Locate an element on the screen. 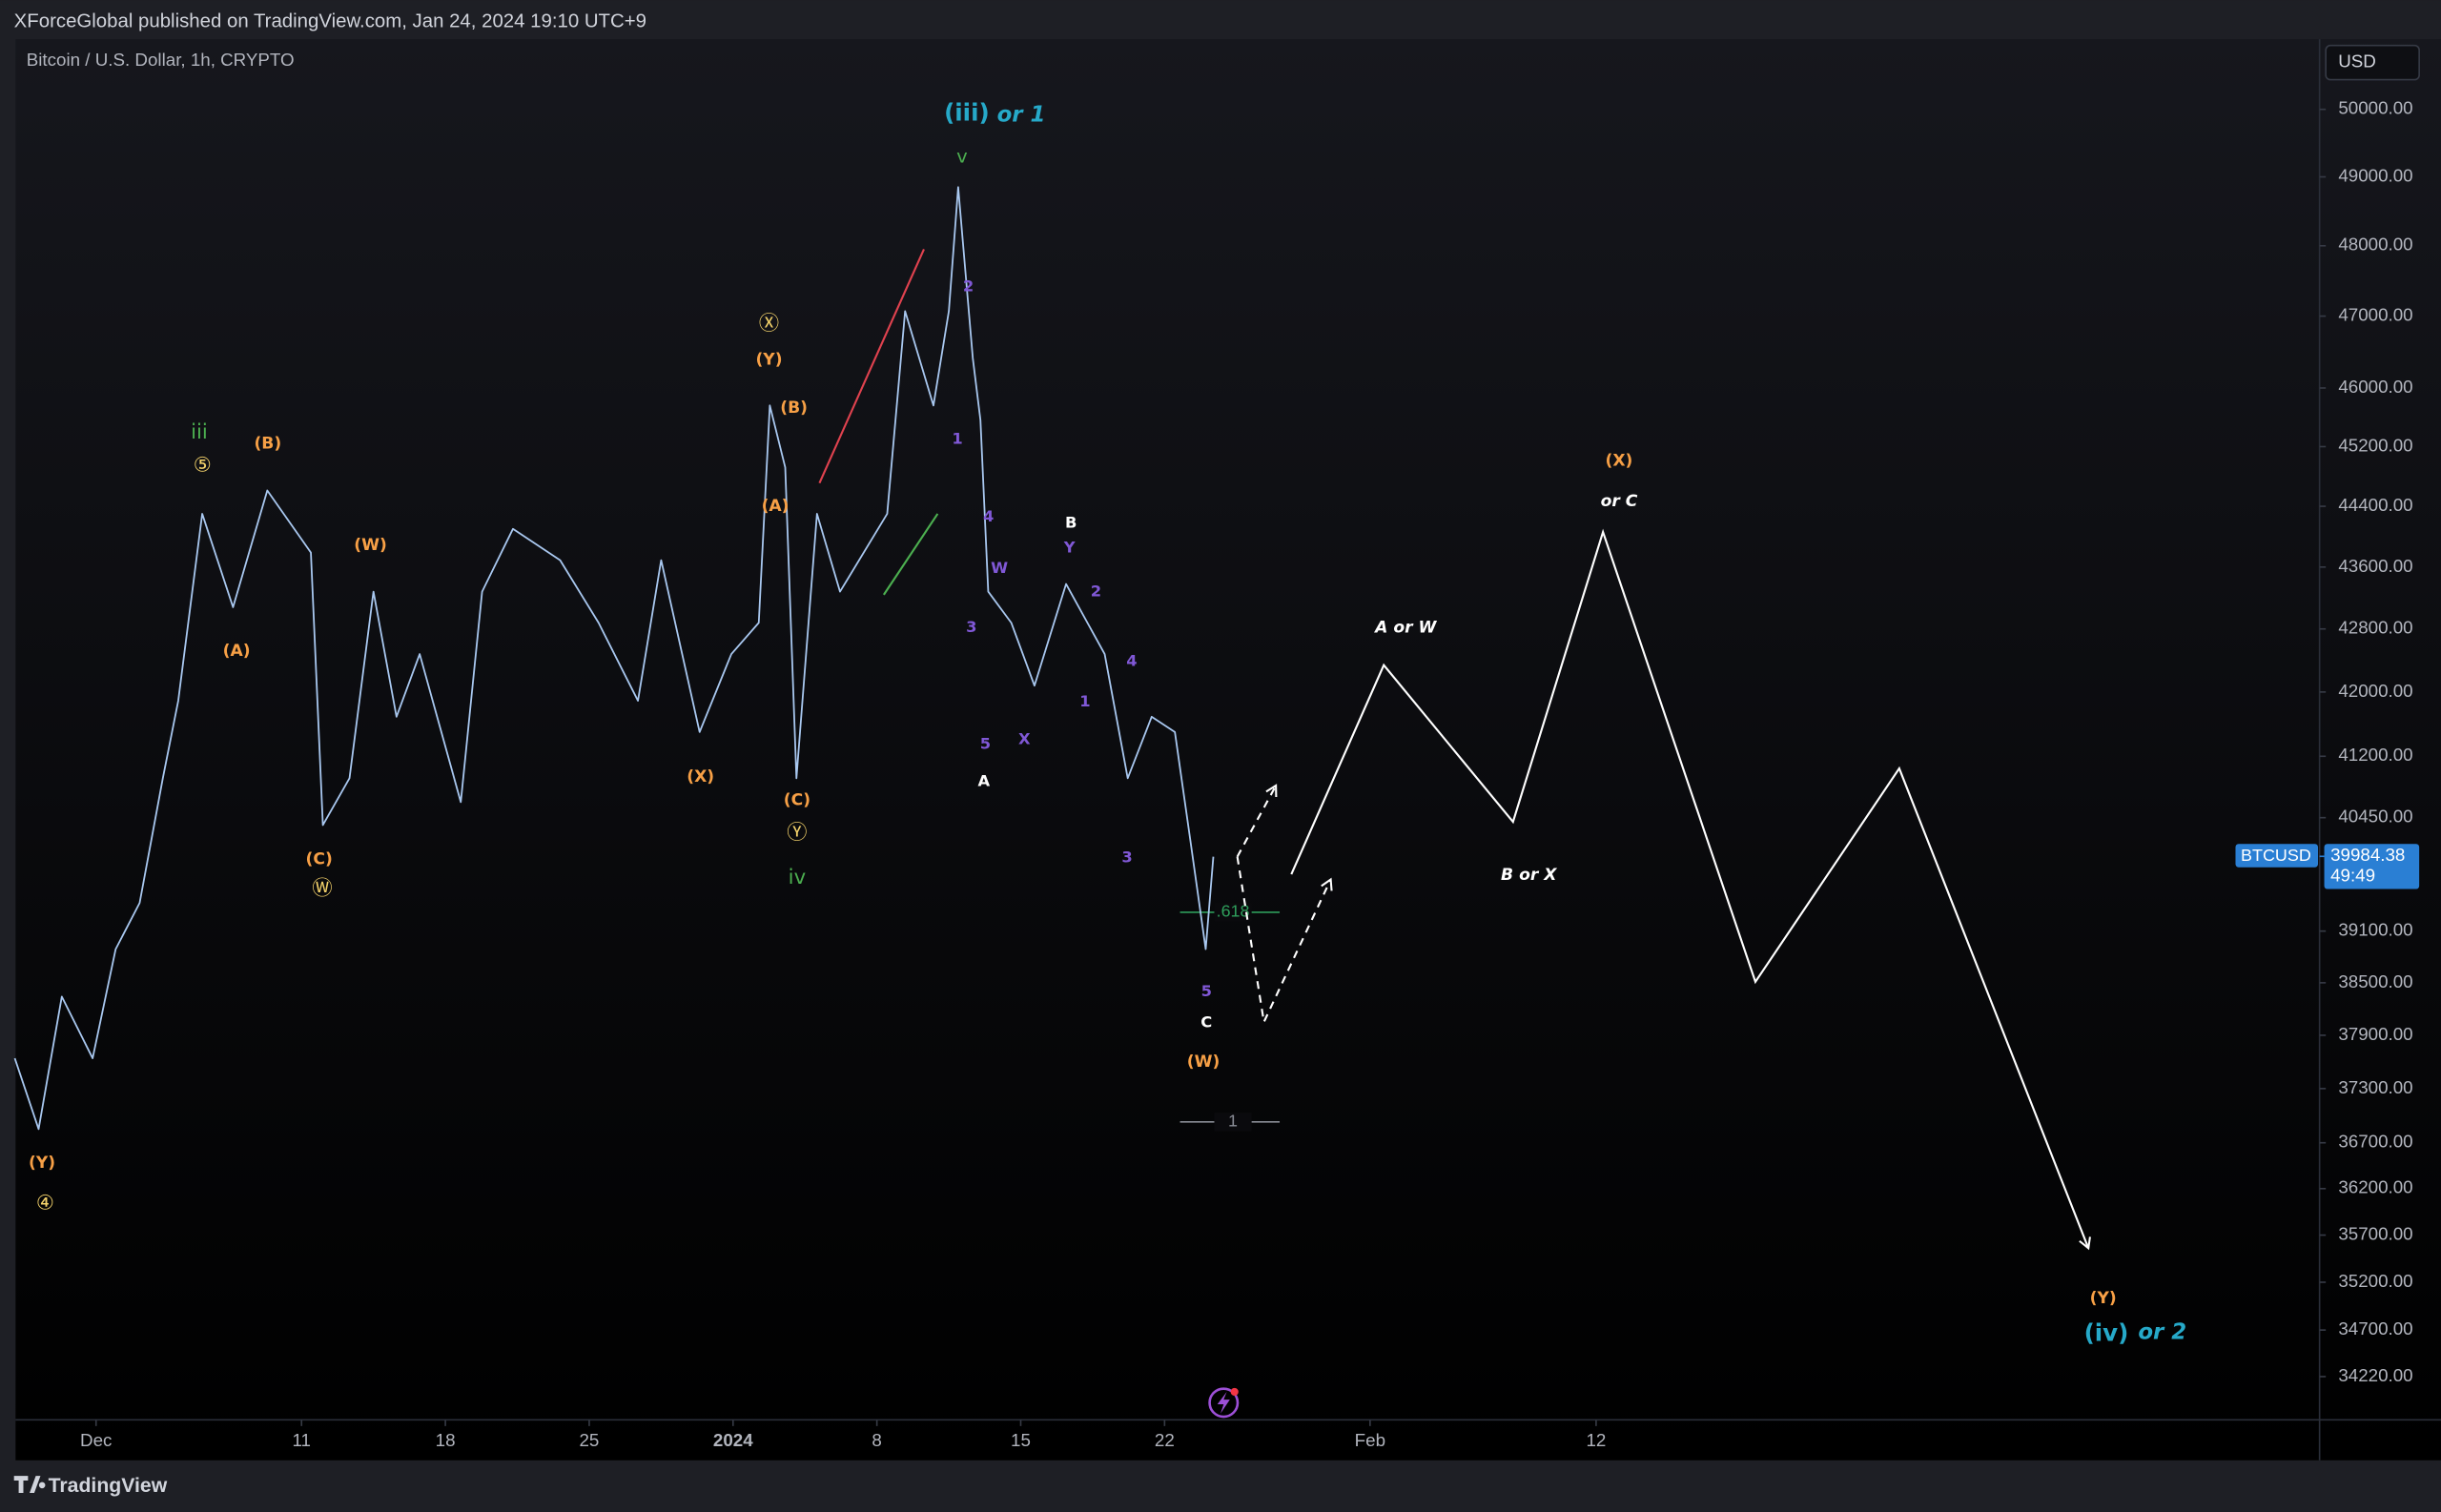 The width and height of the screenshot is (2441, 1512). icon-ring is located at coordinates (1224, 1403).